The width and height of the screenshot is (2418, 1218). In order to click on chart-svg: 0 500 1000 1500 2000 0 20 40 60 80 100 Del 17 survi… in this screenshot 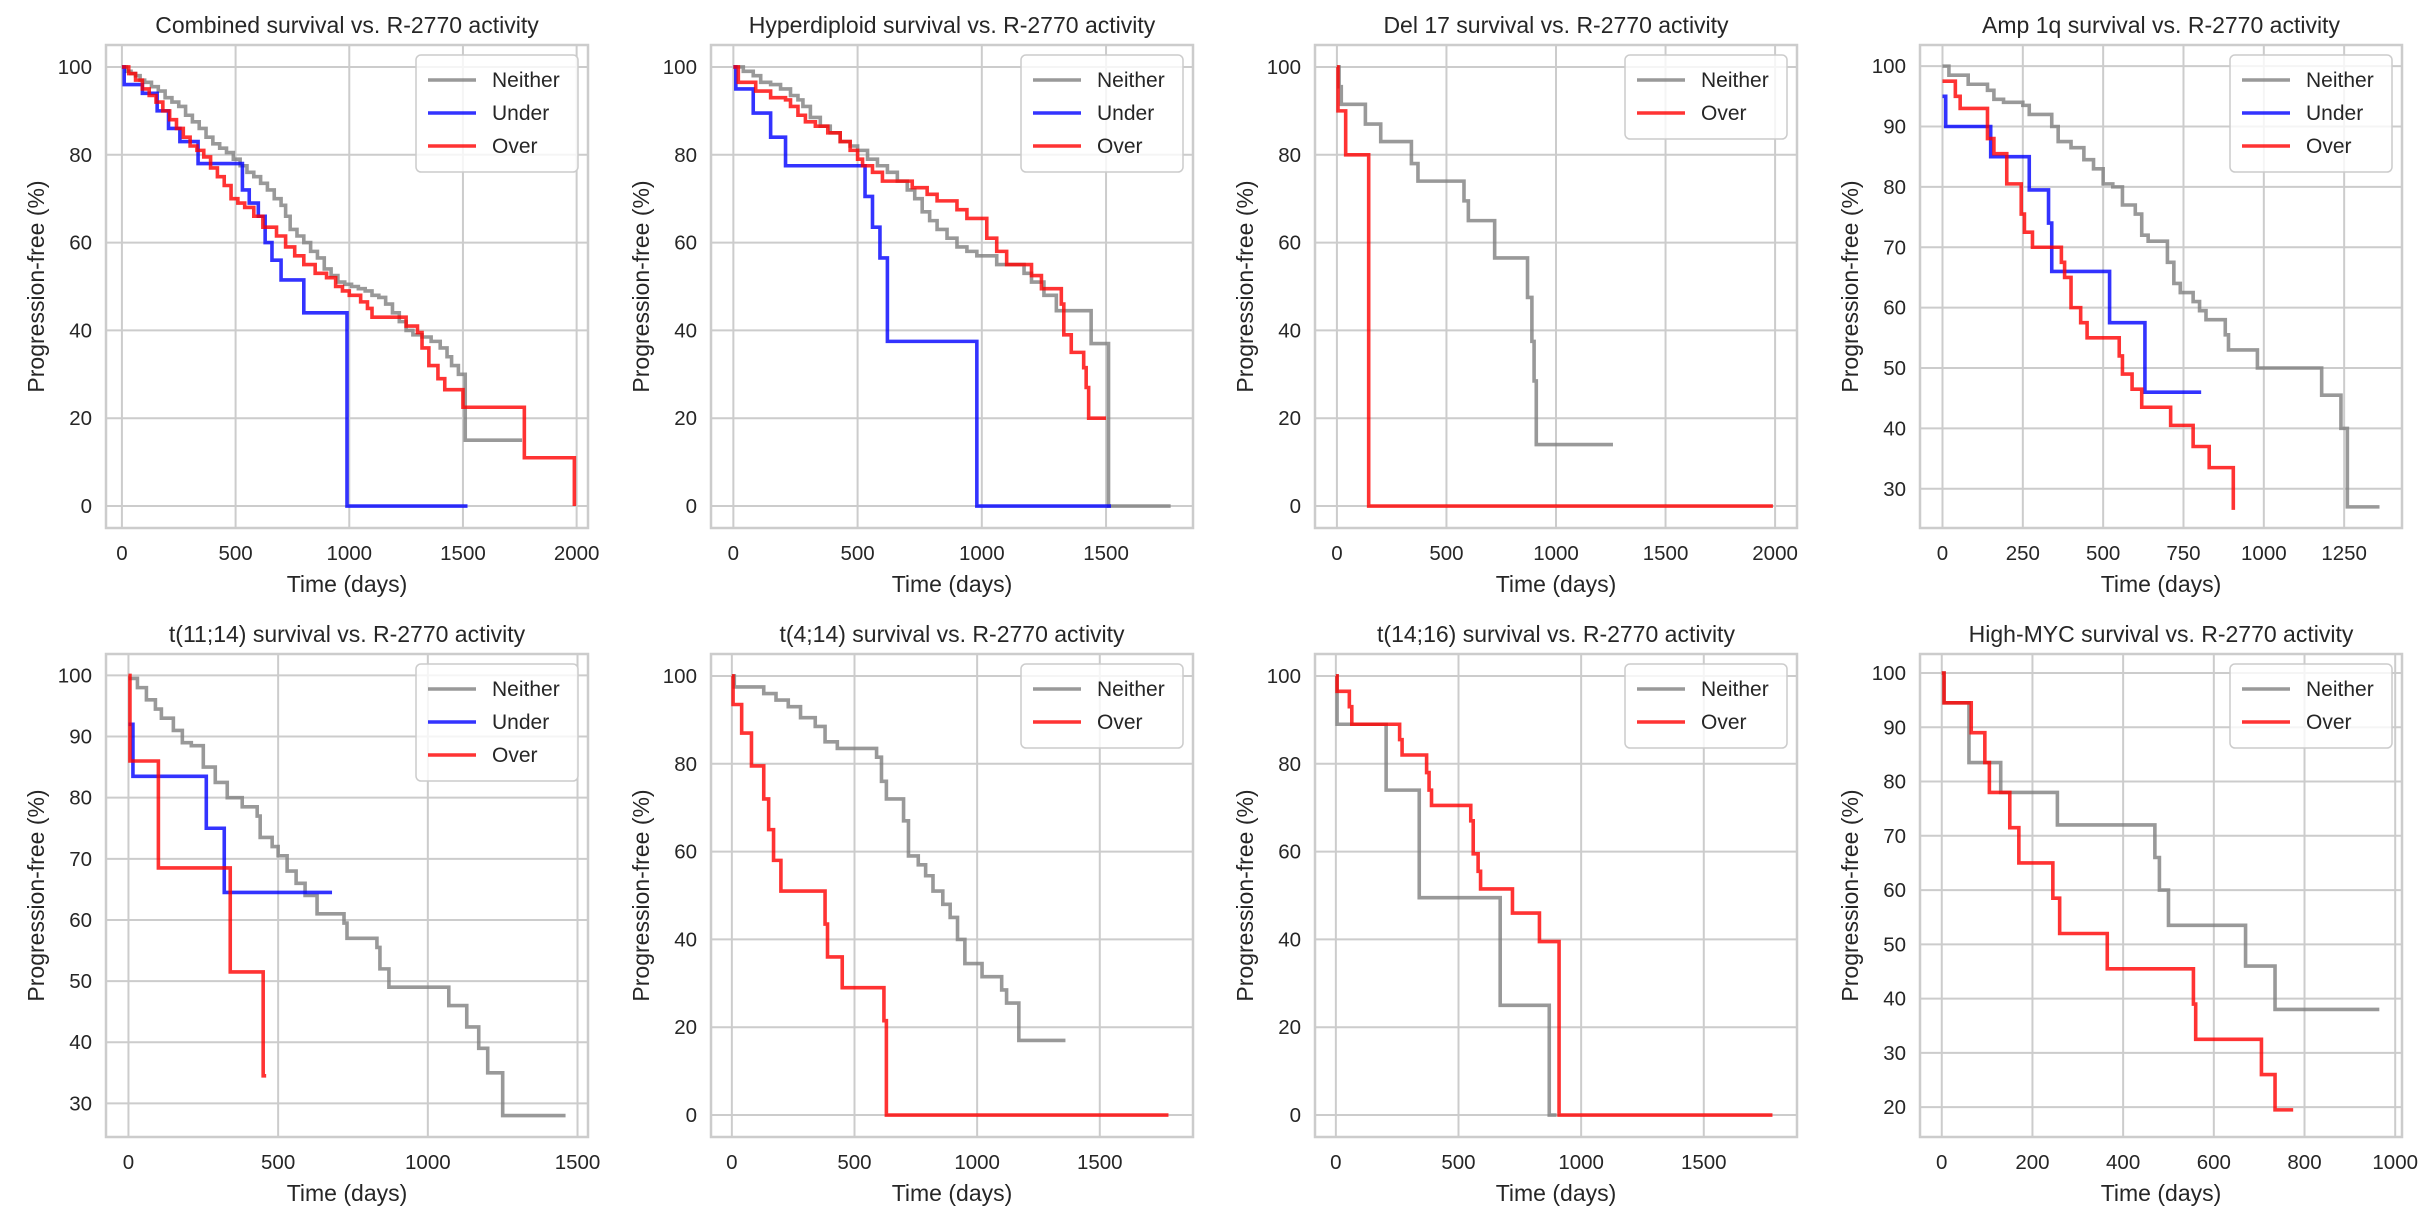, I will do `click(1515, 304)`.